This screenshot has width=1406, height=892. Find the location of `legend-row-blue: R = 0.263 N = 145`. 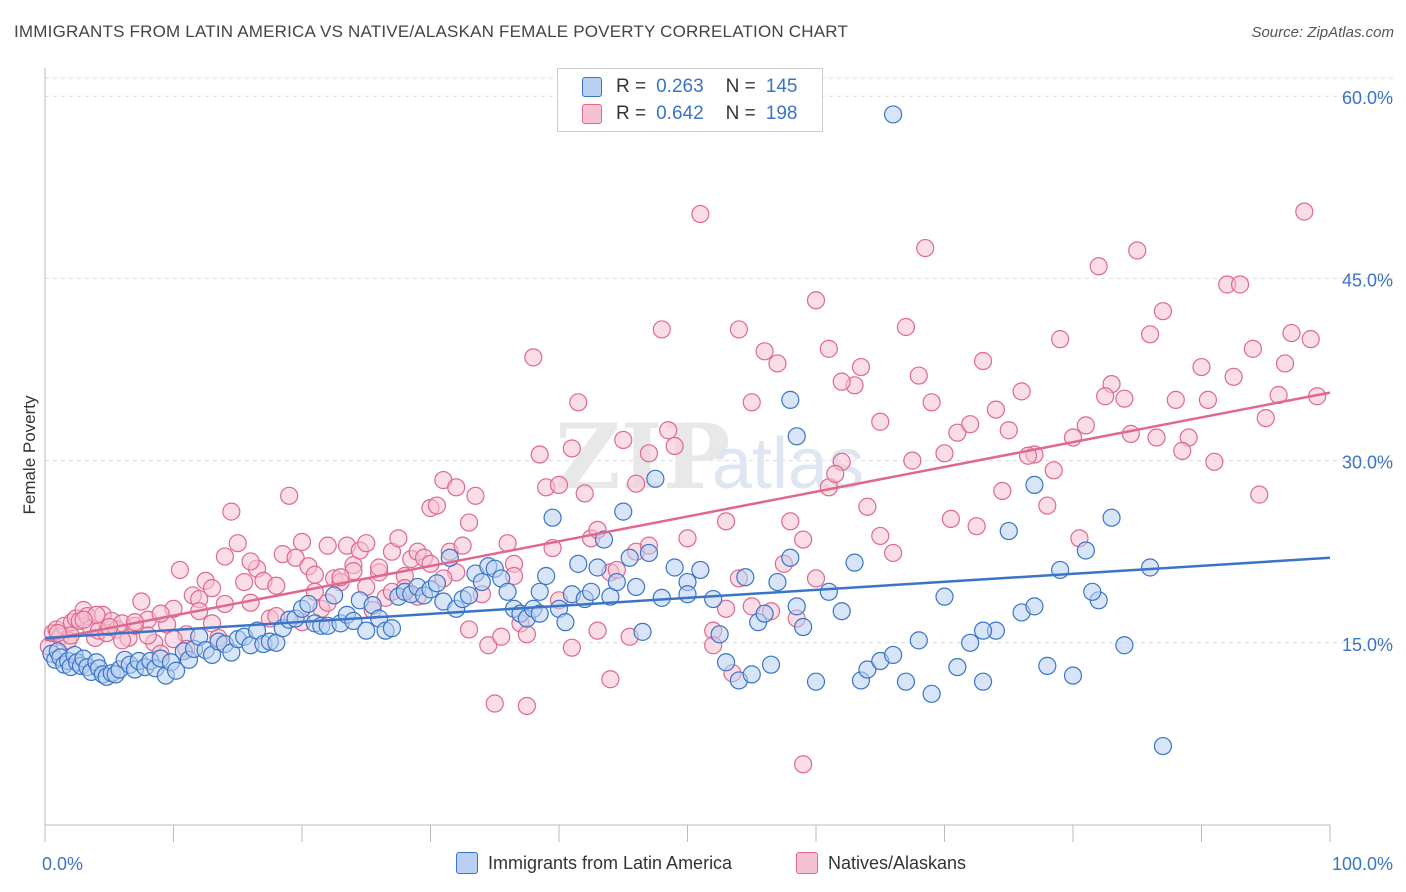

legend-row-blue: R = 0.263 N = 145 is located at coordinates (689, 87).